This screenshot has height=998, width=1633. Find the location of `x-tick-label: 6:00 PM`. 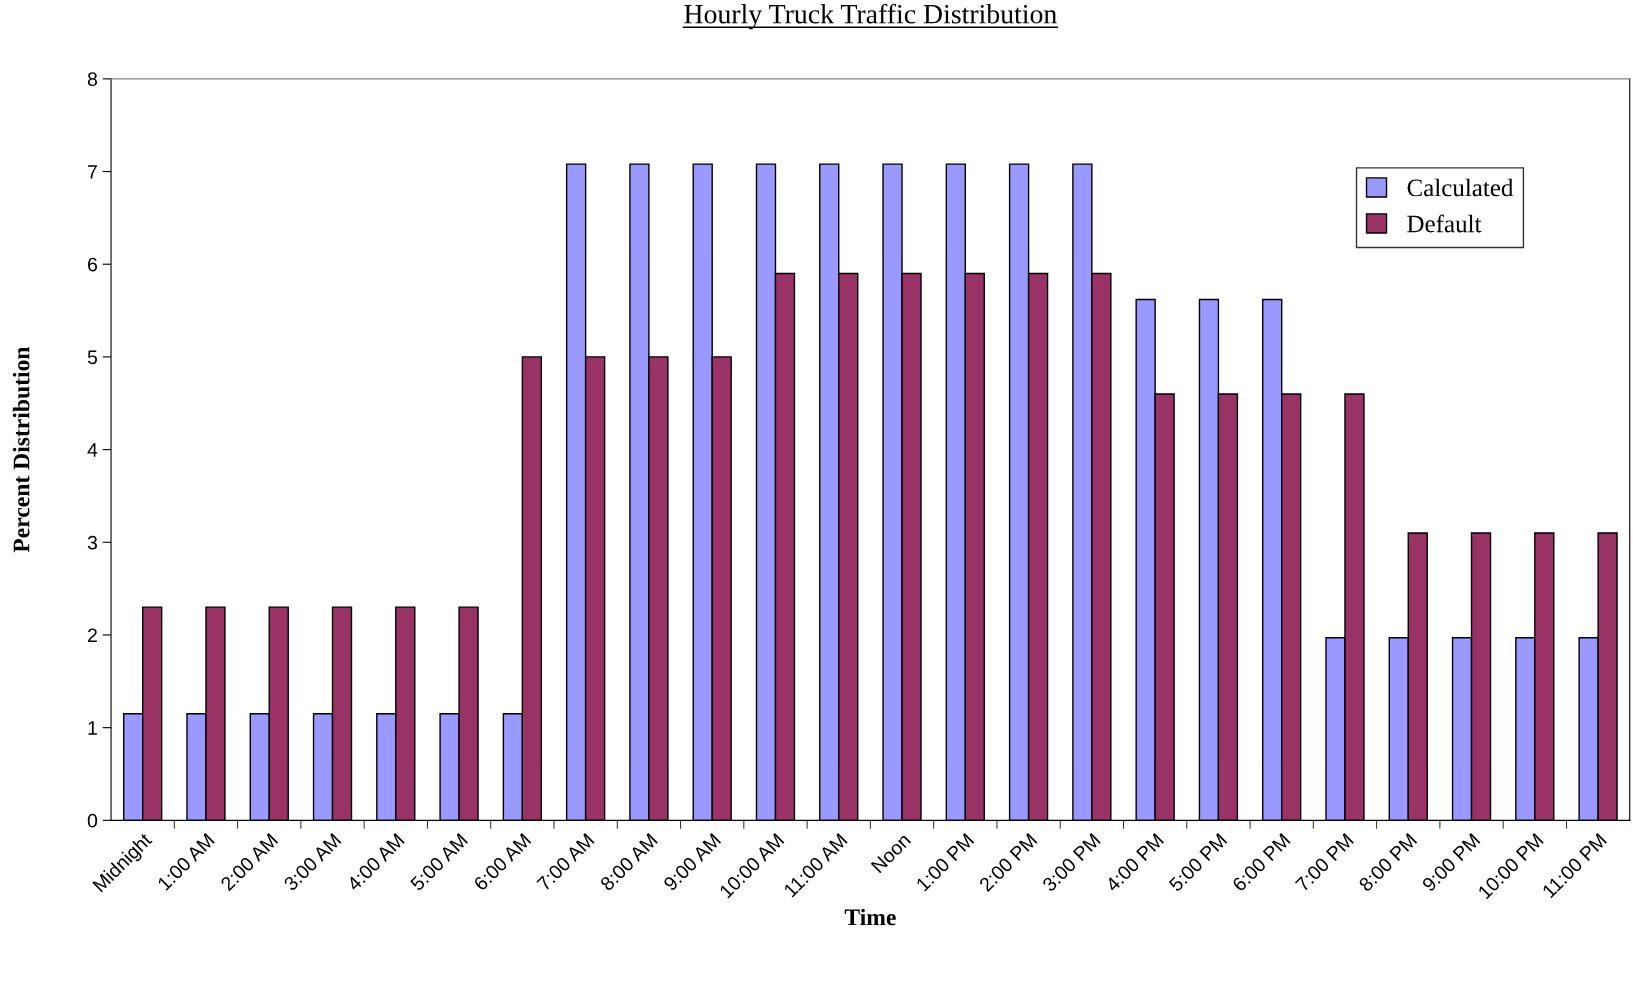

x-tick-label: 6:00 PM is located at coordinates (1261, 862).